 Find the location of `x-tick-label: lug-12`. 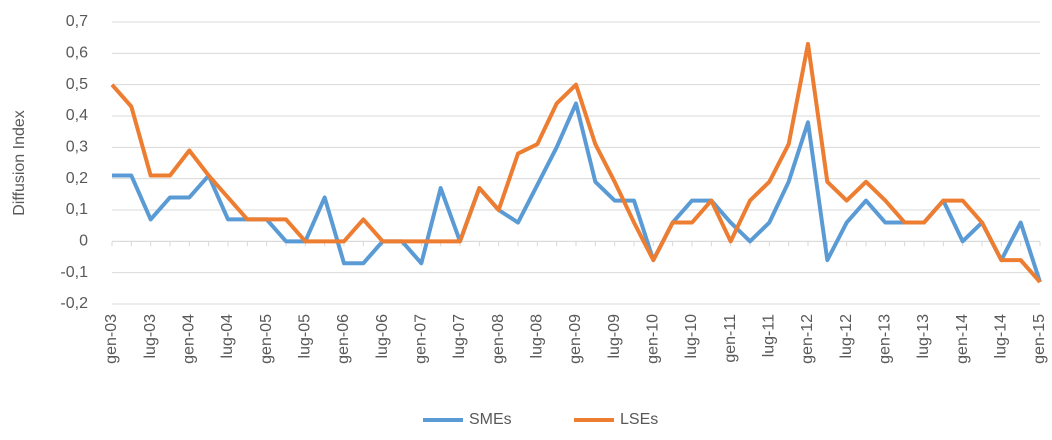

x-tick-label: lug-12 is located at coordinates (846, 336).